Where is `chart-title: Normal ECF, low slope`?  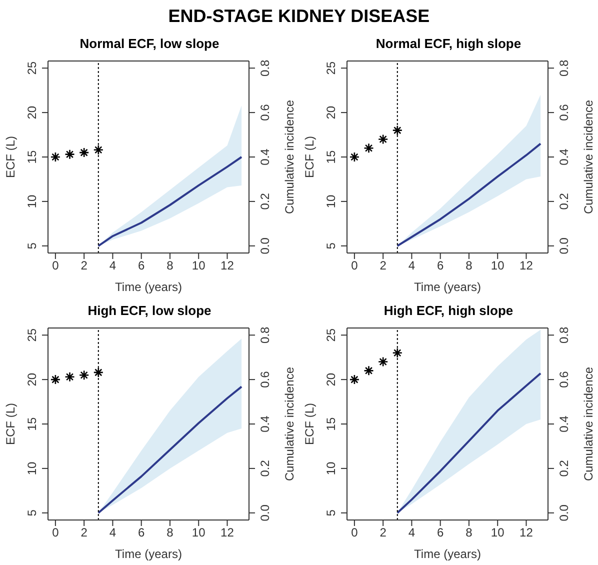
chart-title: Normal ECF, low slope is located at coordinates (149, 43).